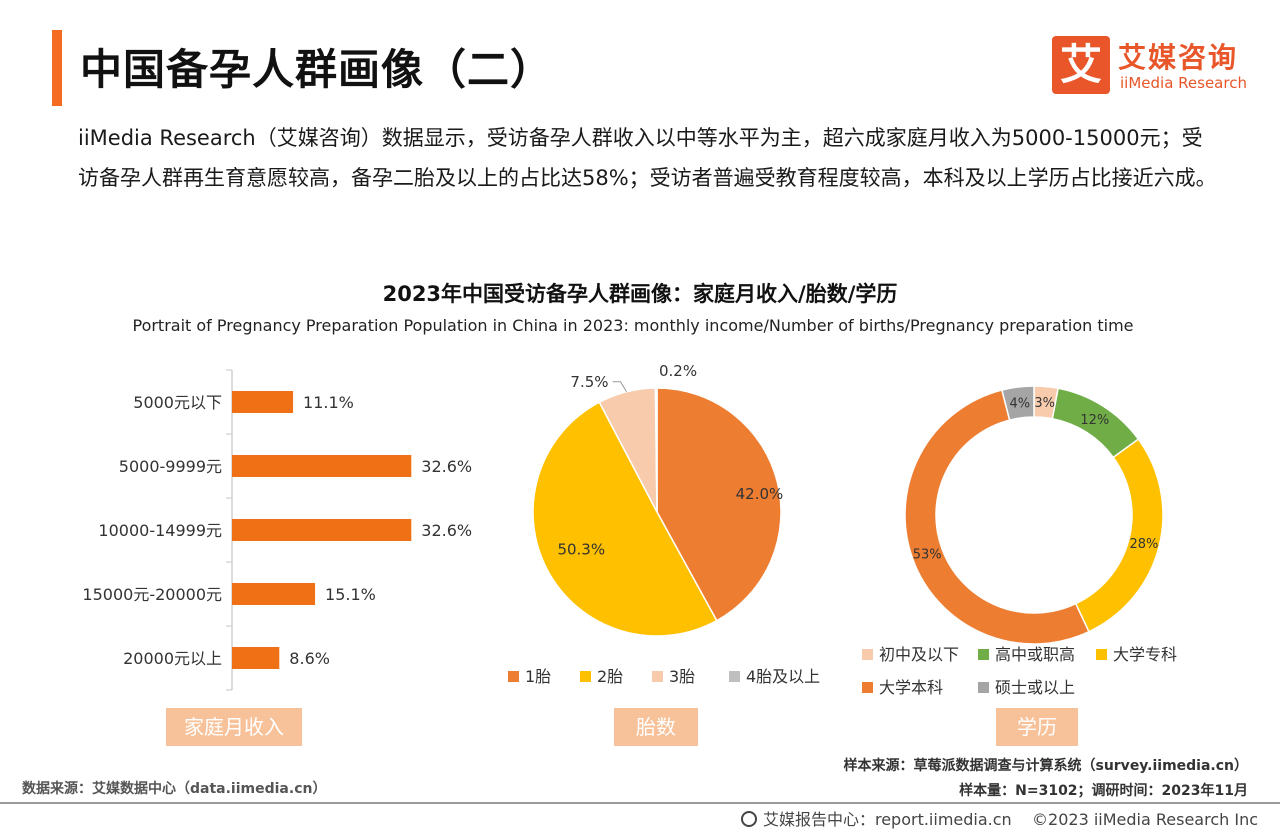  What do you see at coordinates (152, 594) in the screenshot?
I see `income-category-label: 15000元-20000元` at bounding box center [152, 594].